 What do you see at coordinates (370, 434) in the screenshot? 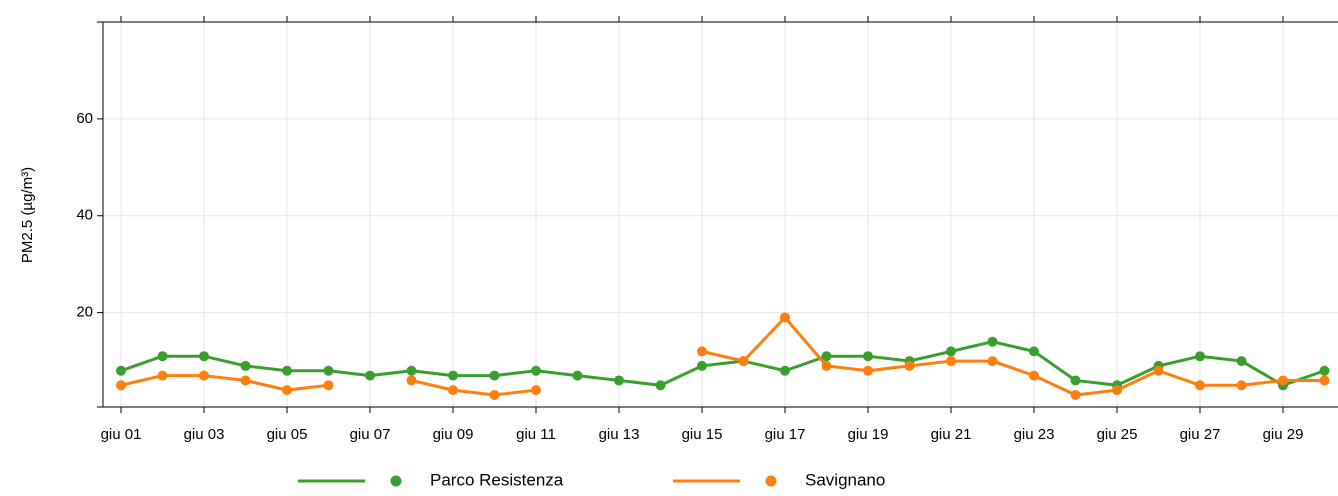
I see `x-tick-label: giu 07` at bounding box center [370, 434].